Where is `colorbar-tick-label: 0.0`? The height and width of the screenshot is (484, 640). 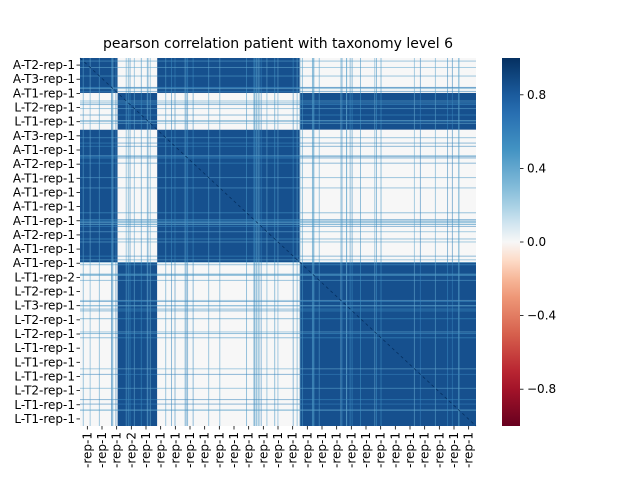 colorbar-tick-label: 0.0 is located at coordinates (536, 242).